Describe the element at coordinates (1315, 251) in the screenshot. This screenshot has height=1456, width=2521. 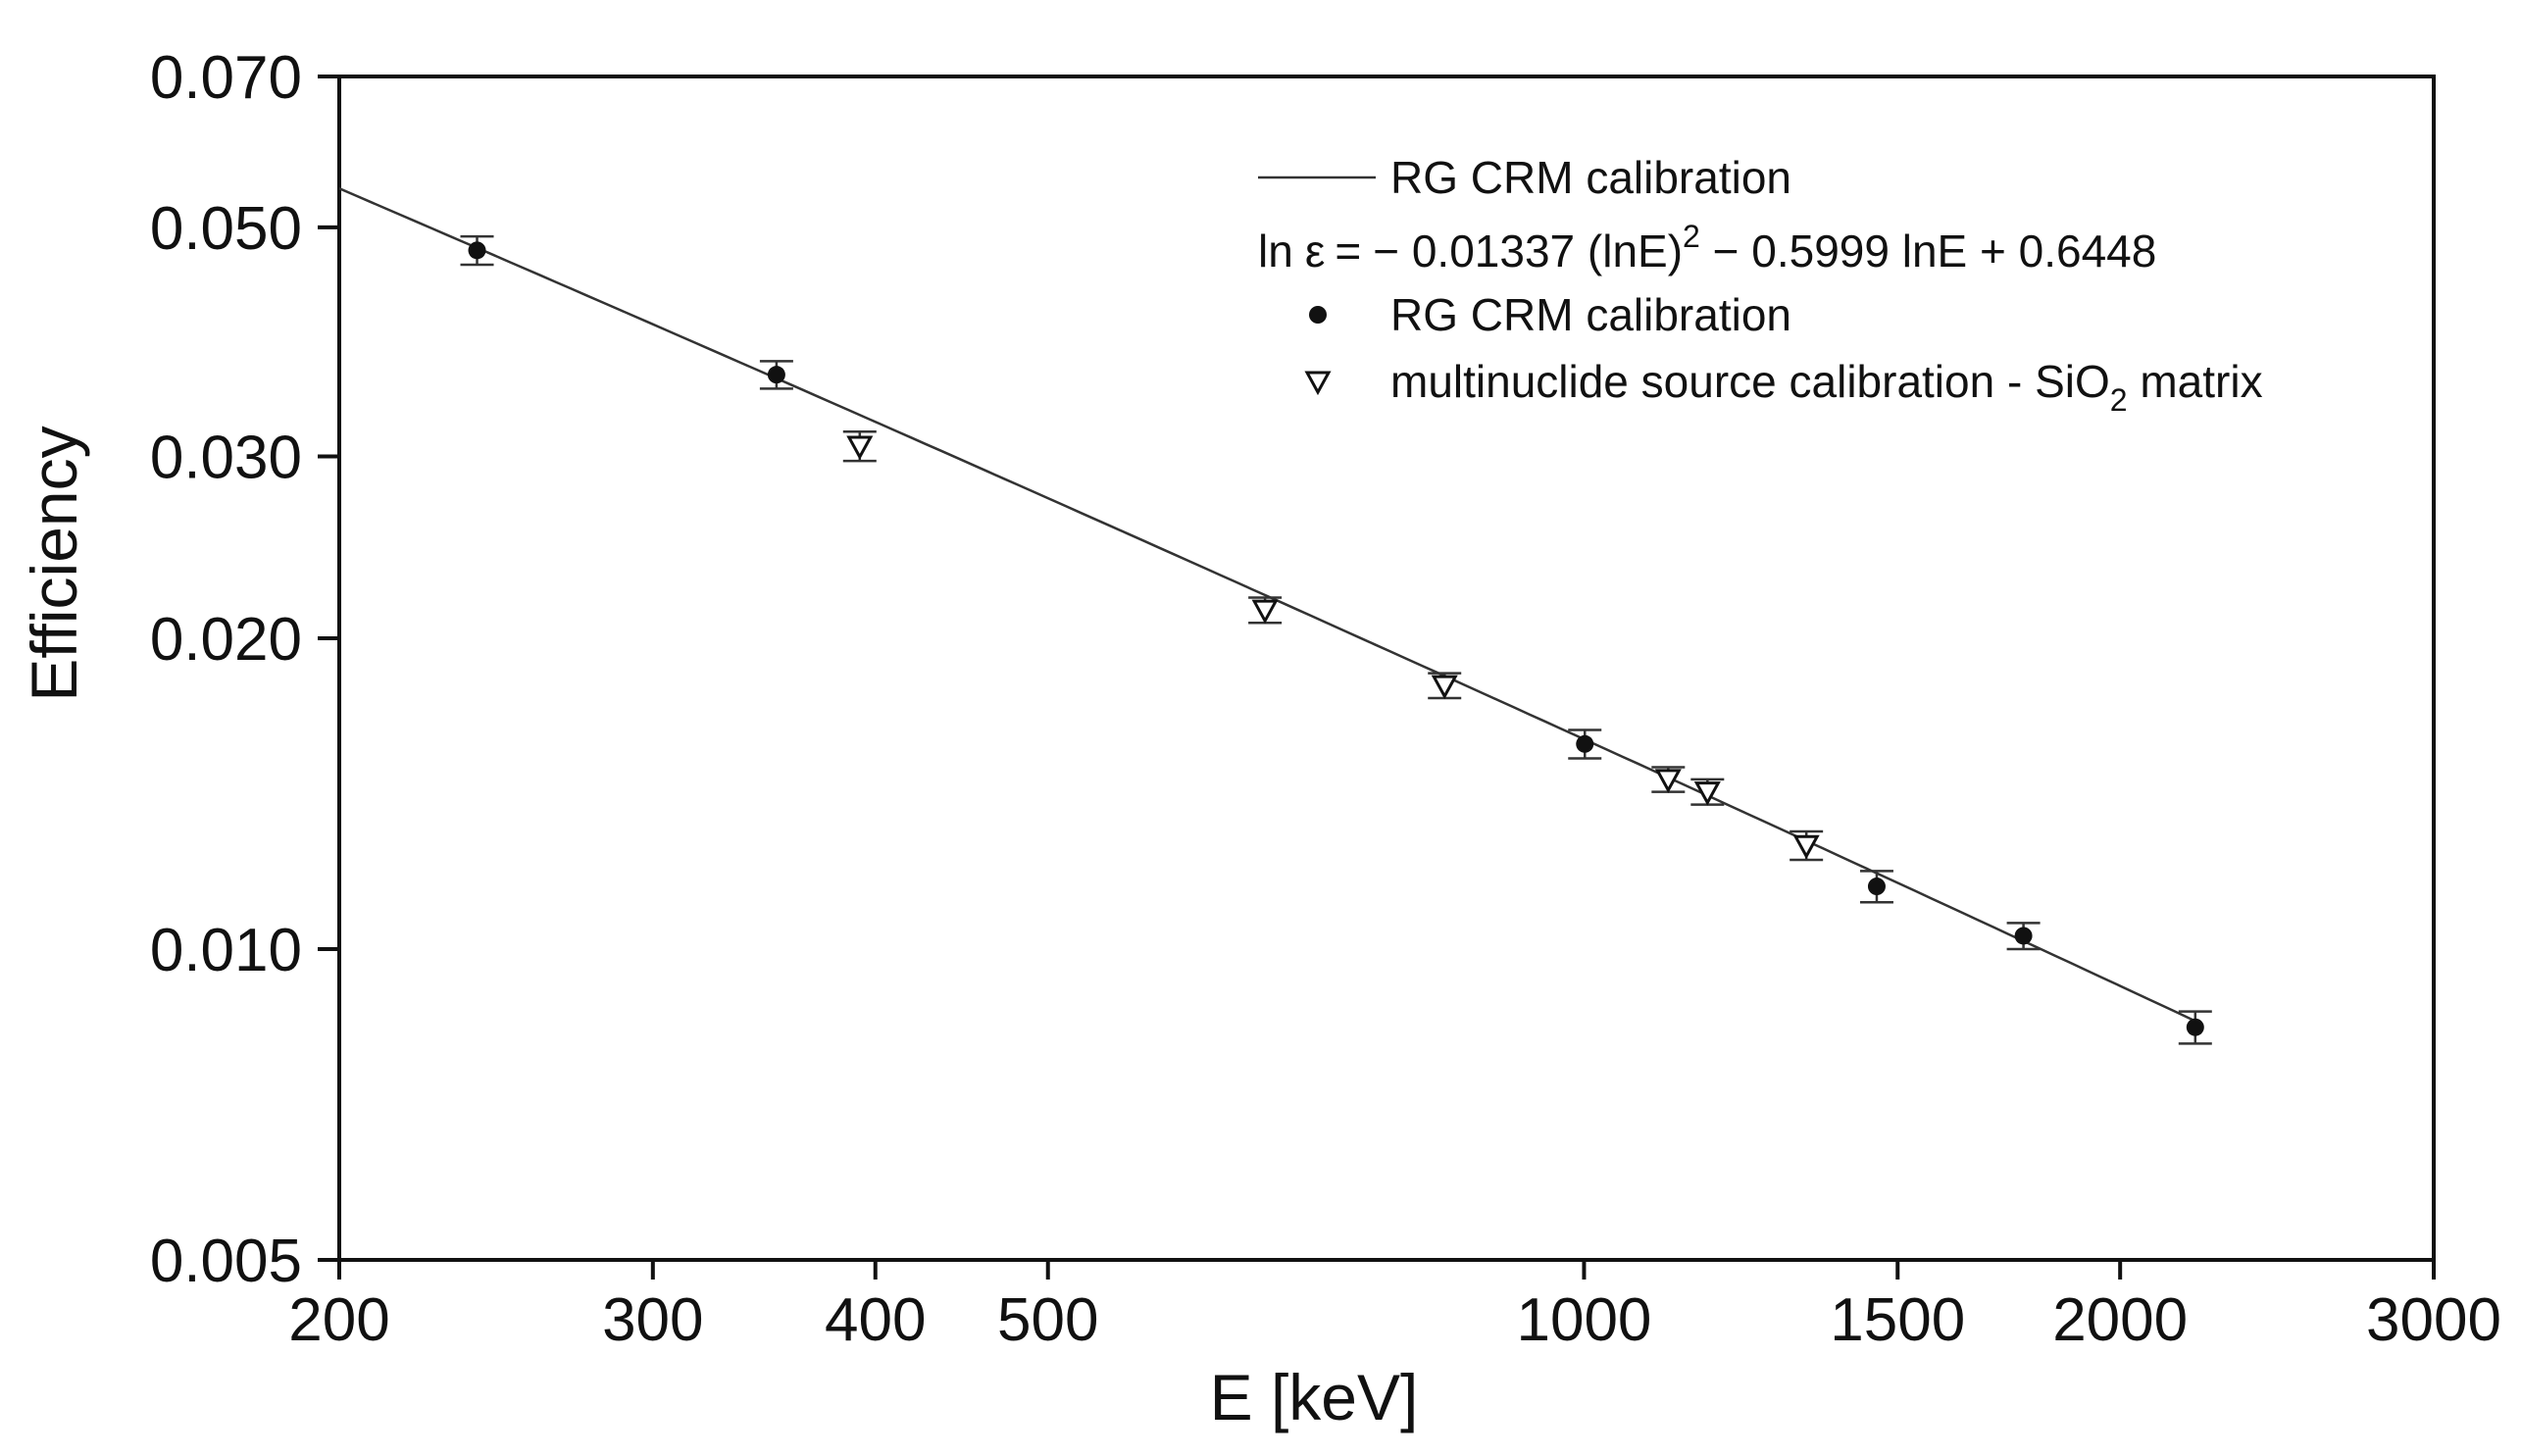
I see `equation-epsilon: ε` at that location.